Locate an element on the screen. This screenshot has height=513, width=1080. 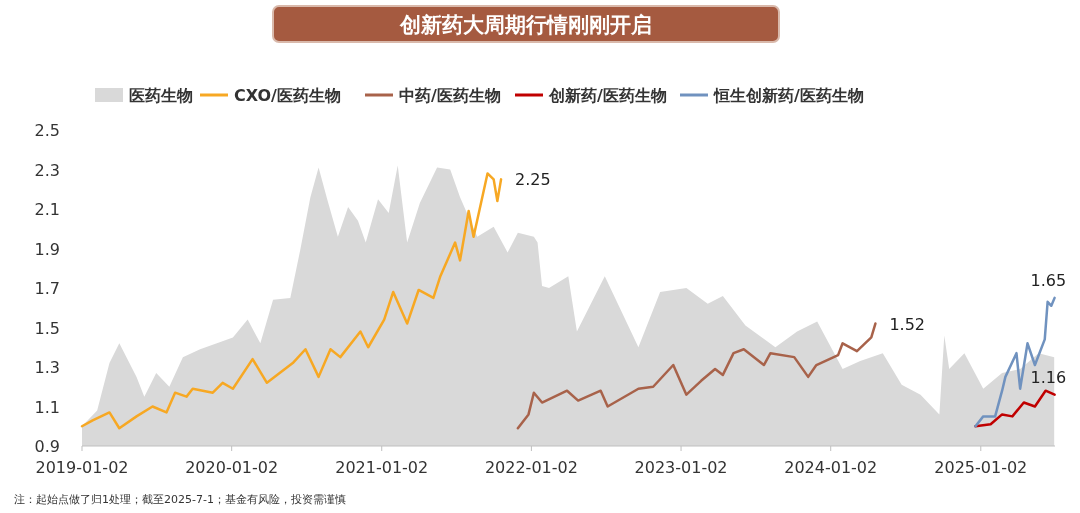
legend-label: 中药/医药生物 is located at coordinates (450, 95).